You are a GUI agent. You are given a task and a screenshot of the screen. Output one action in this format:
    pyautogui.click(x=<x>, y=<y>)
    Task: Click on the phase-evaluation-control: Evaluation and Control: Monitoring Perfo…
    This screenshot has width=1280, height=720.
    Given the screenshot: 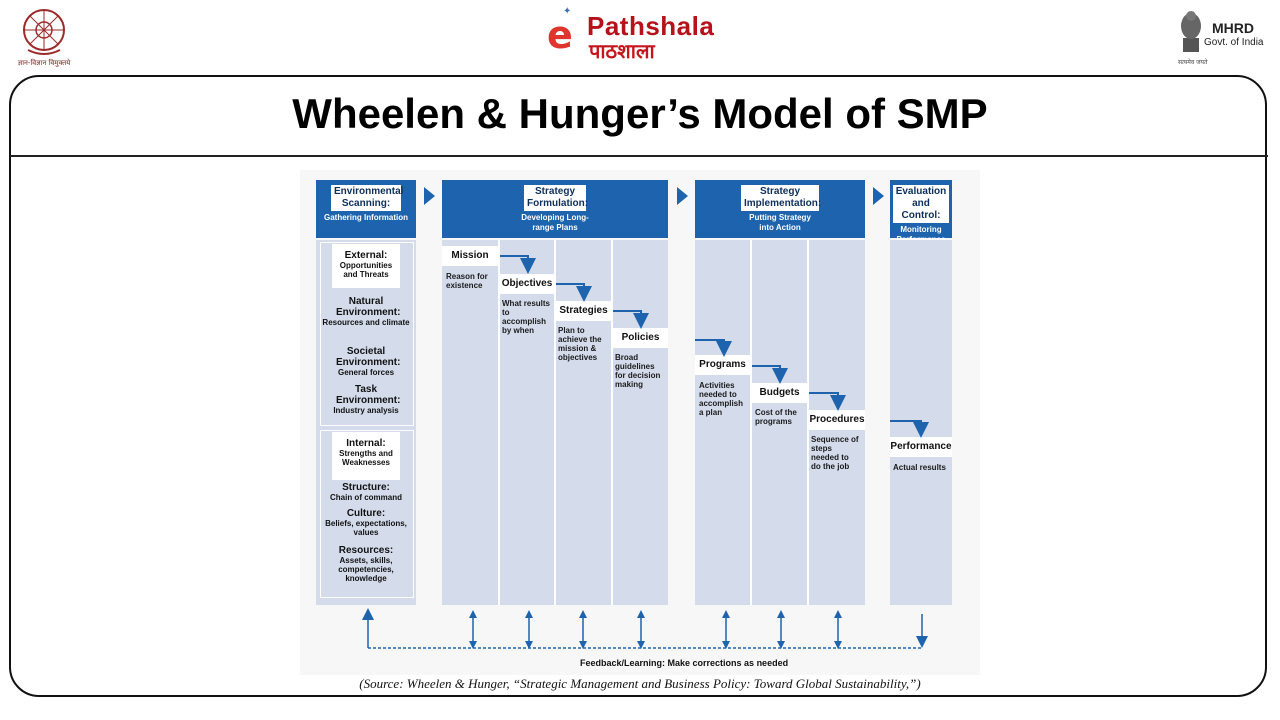 What is the action you would take?
    pyautogui.click(x=921, y=212)
    